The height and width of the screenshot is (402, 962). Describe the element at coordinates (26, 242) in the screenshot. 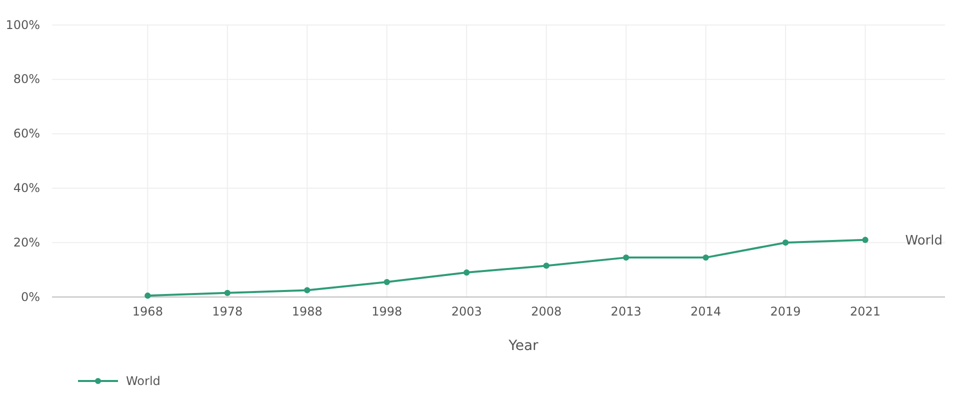

I see `y-tick-label: 20%` at that location.